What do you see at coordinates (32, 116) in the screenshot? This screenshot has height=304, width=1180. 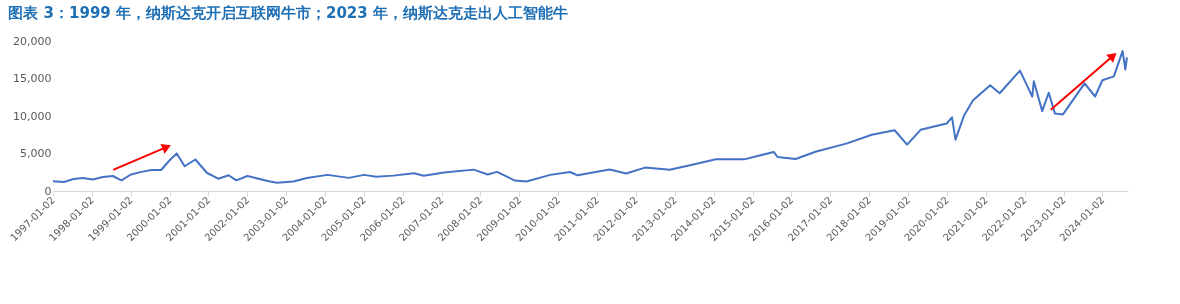 I see `y-tick-label: 10,000` at bounding box center [32, 116].